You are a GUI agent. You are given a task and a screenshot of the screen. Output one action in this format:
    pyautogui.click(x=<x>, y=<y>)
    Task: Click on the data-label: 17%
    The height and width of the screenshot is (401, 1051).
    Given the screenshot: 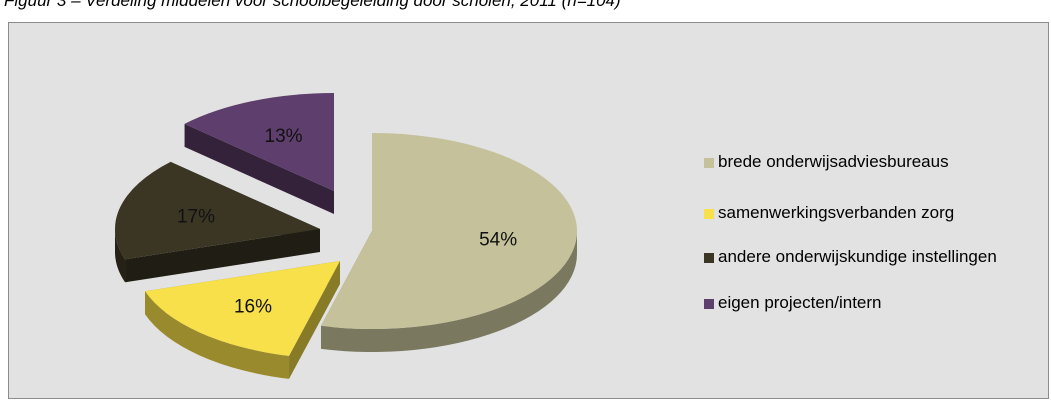 What is the action you would take?
    pyautogui.click(x=196, y=217)
    